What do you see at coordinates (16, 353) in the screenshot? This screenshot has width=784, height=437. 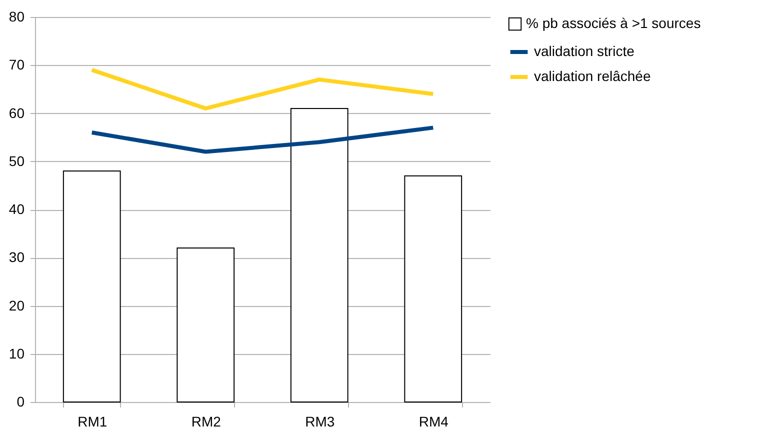 I see `y-tick-label: 10` at bounding box center [16, 353].